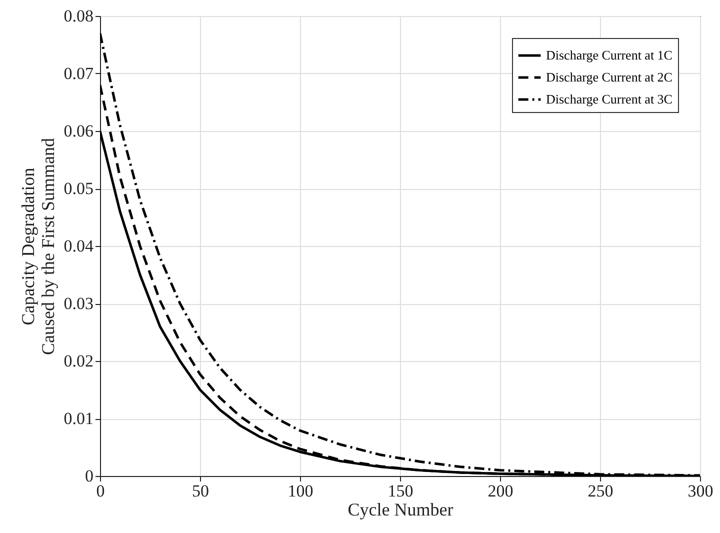 Image resolution: width=720 pixels, height=533 pixels. What do you see at coordinates (401, 510) in the screenshot?
I see `x-axis-title: Cycle Number` at bounding box center [401, 510].